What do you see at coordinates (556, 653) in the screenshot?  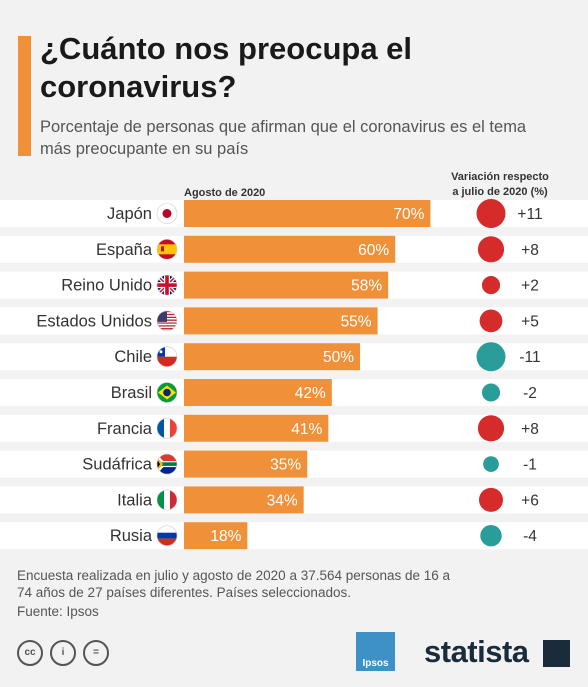 I see `statista-mark-icon` at bounding box center [556, 653].